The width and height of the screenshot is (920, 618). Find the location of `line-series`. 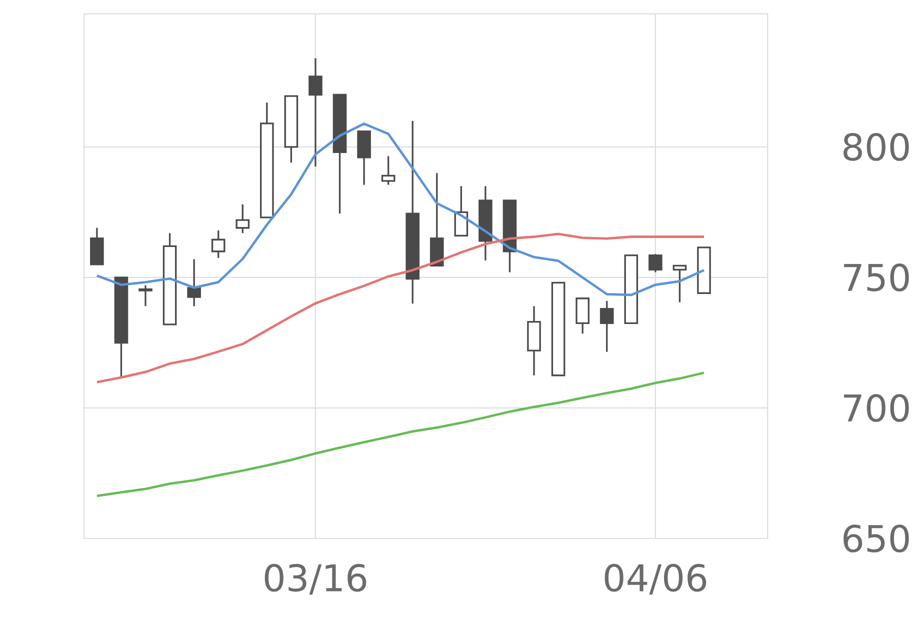

line-series is located at coordinates (401, 435).